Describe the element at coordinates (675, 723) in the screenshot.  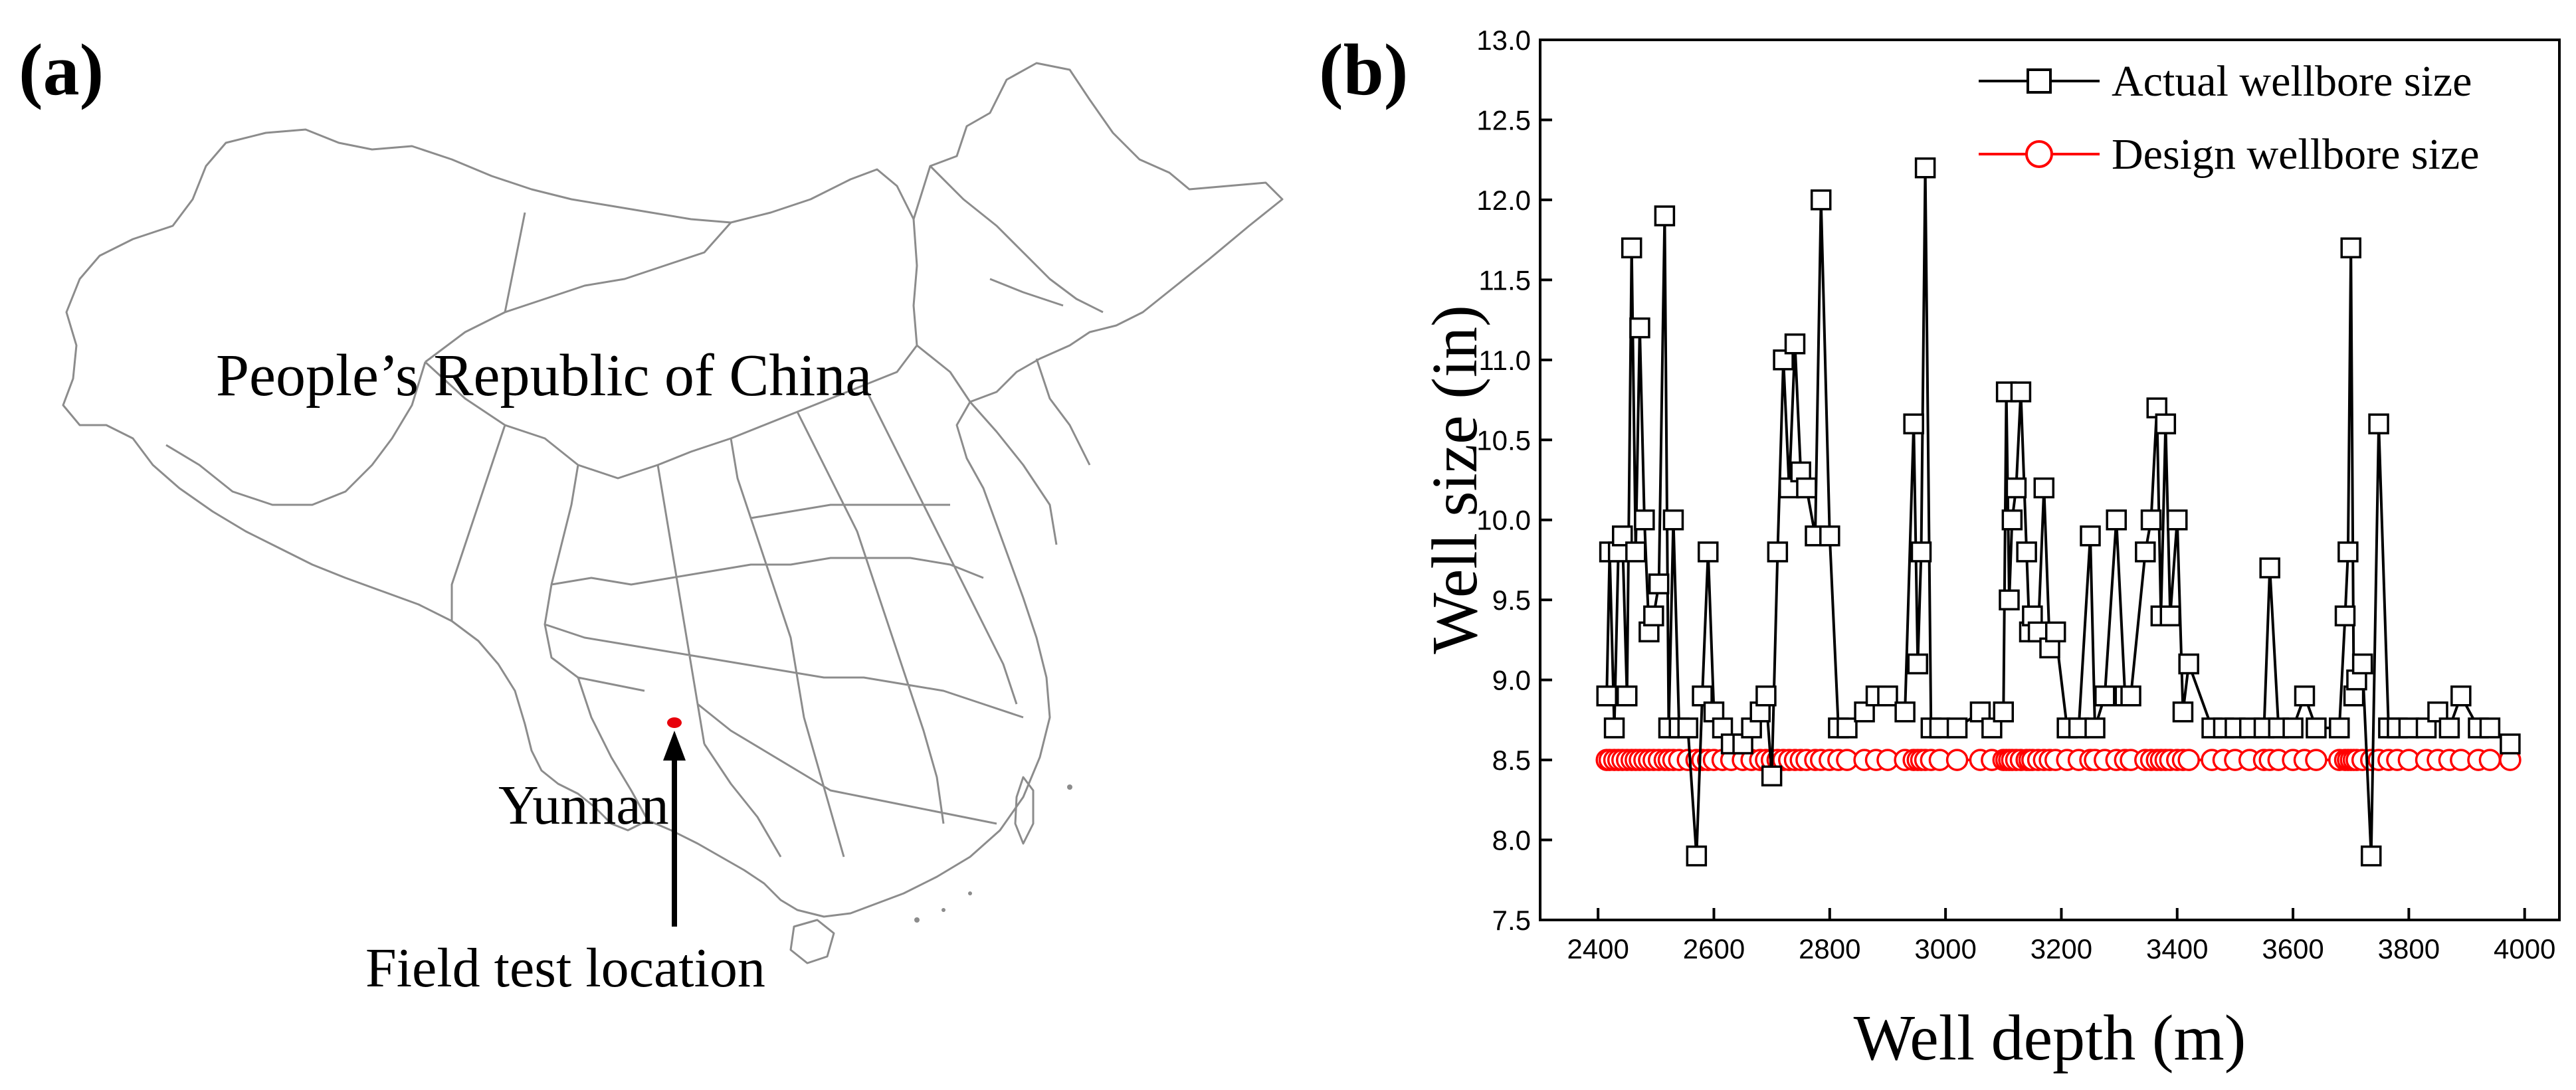
I see `field-test-marker` at that location.